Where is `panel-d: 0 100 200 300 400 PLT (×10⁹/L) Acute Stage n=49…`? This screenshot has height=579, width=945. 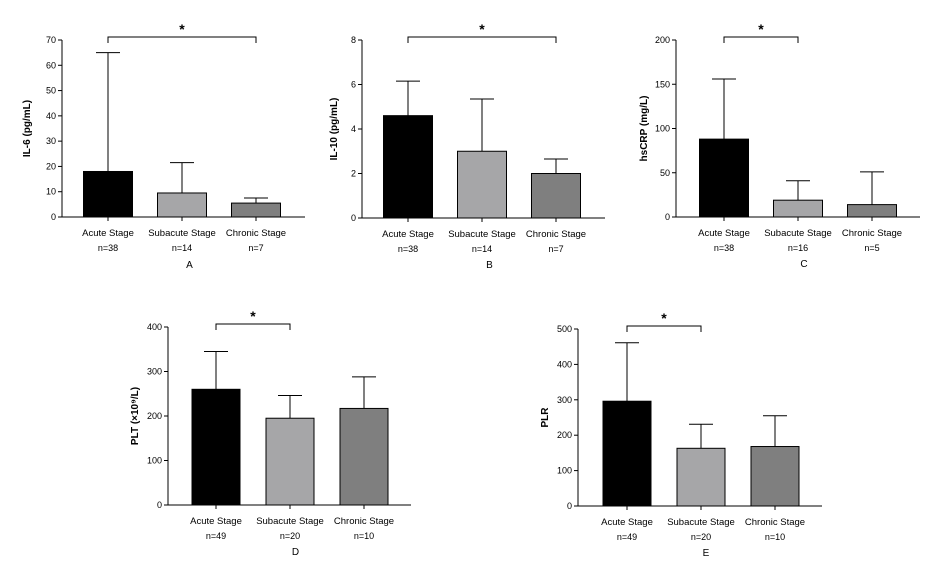 panel-d: 0 100 200 300 400 PLT (×10⁹/L) Acute Stage n=49… is located at coordinates (270, 433).